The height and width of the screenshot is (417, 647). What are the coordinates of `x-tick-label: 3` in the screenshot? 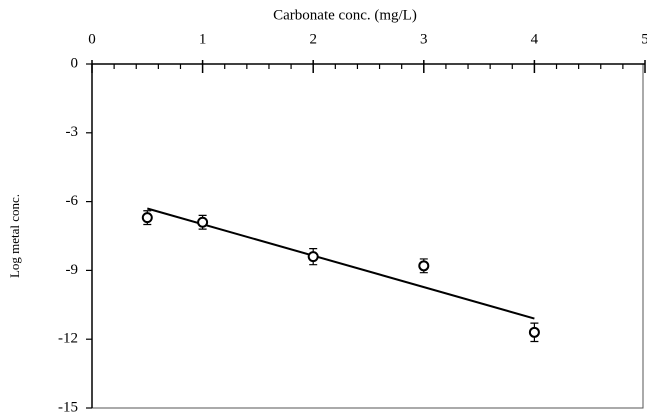 It's located at (424, 39).